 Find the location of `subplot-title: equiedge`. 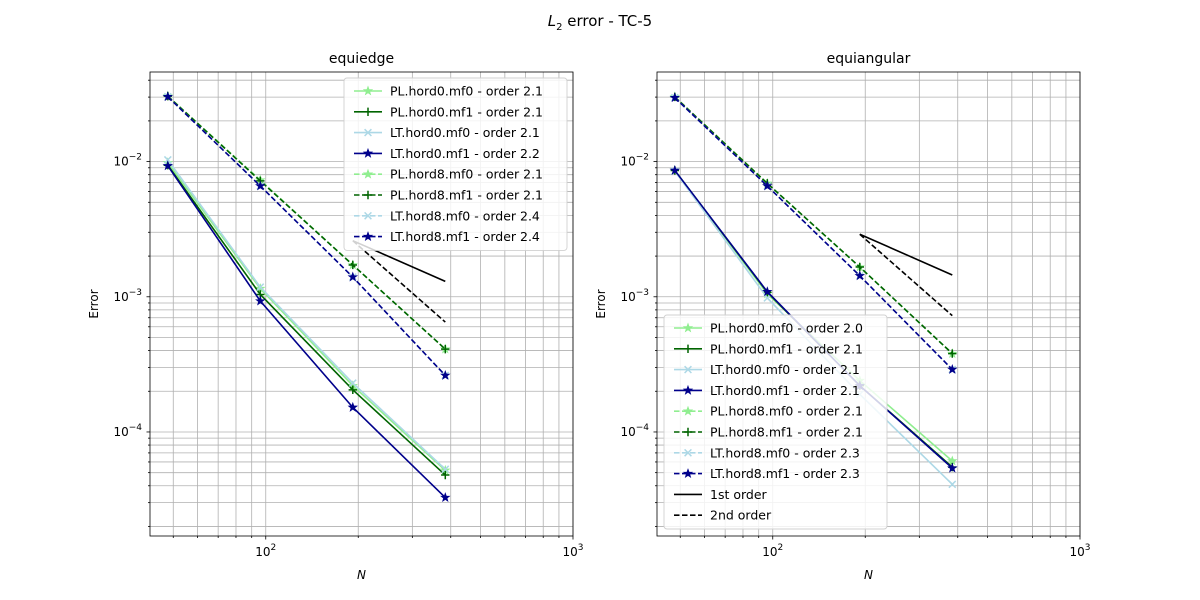

subplot-title: equiedge is located at coordinates (361, 59).